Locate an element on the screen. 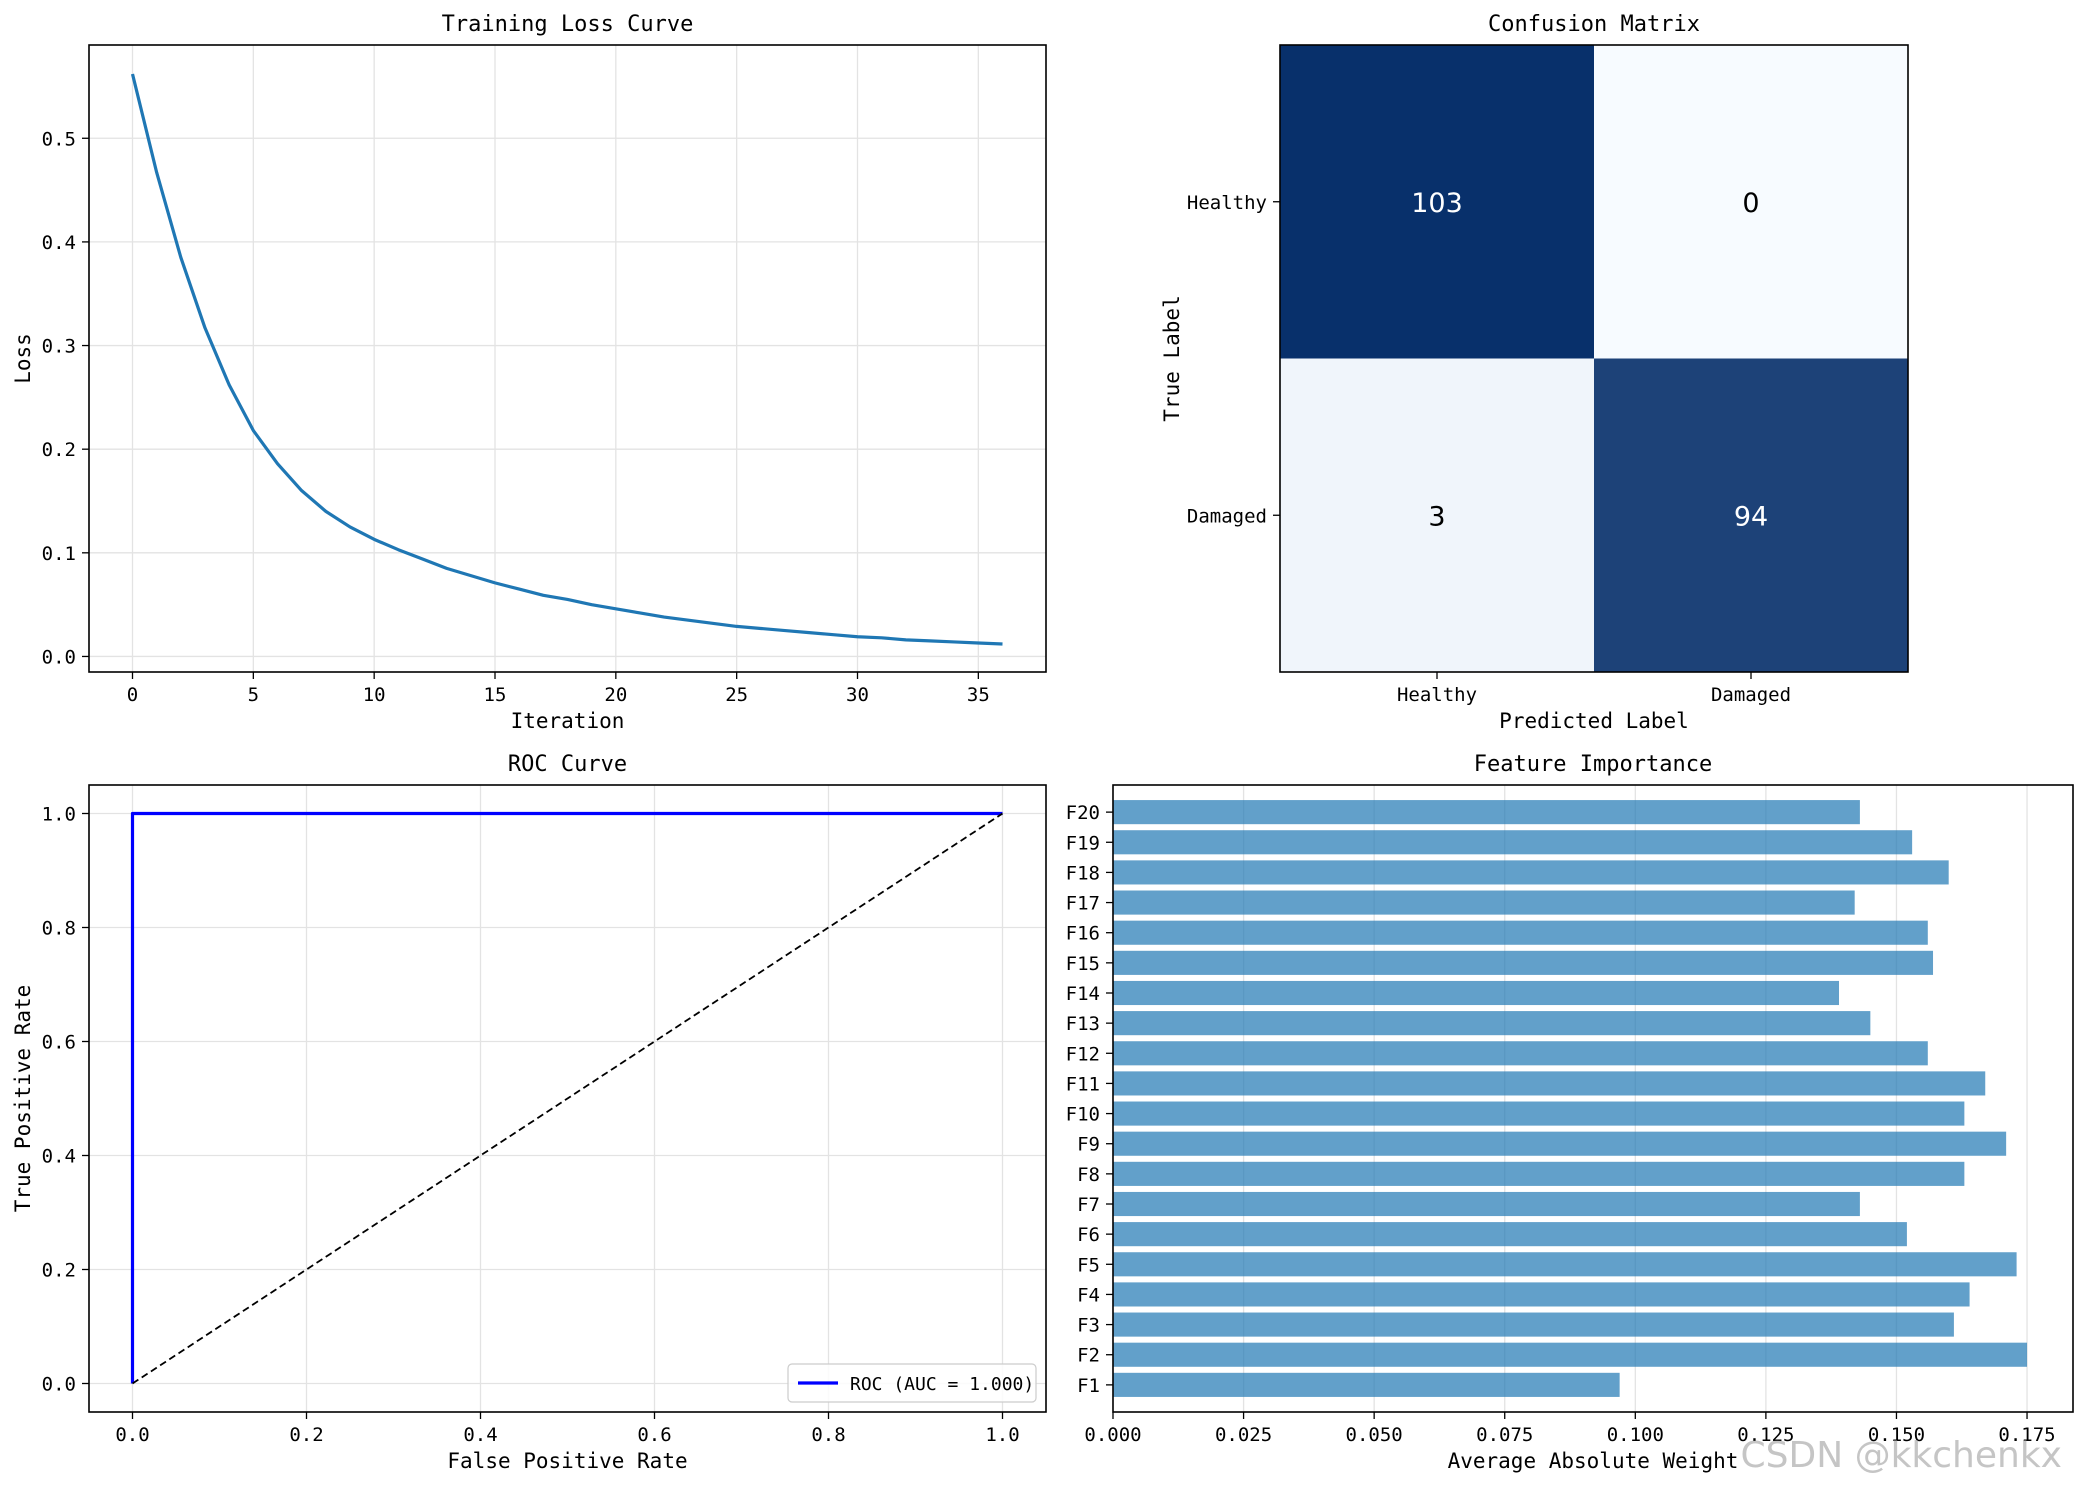 The width and height of the screenshot is (2086, 1486). y-tick-label: F2 is located at coordinates (1088, 1356).